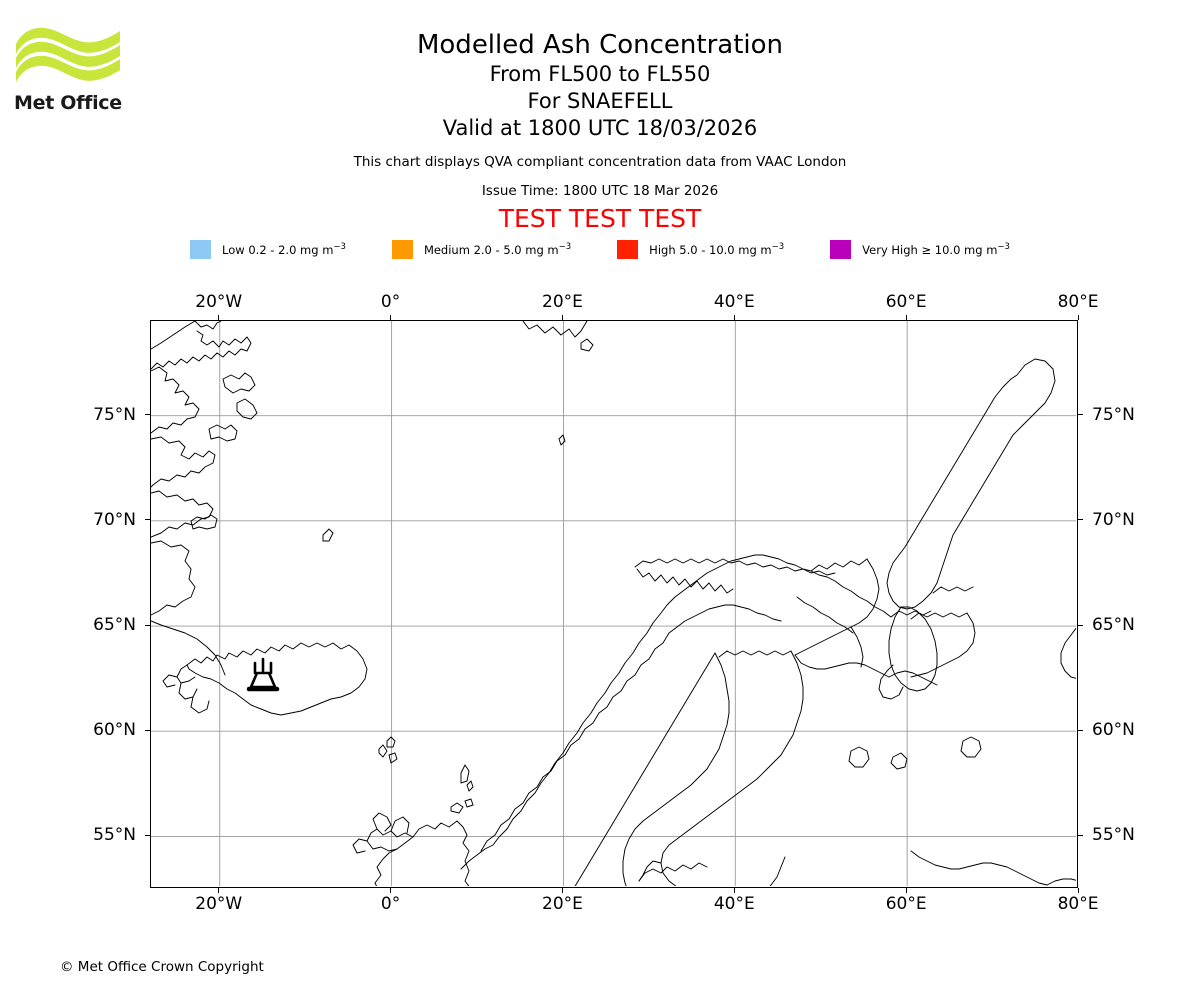 The height and width of the screenshot is (1000, 1200). What do you see at coordinates (1113, 625) in the screenshot?
I see `lat-label-right-2: 65°N` at bounding box center [1113, 625].